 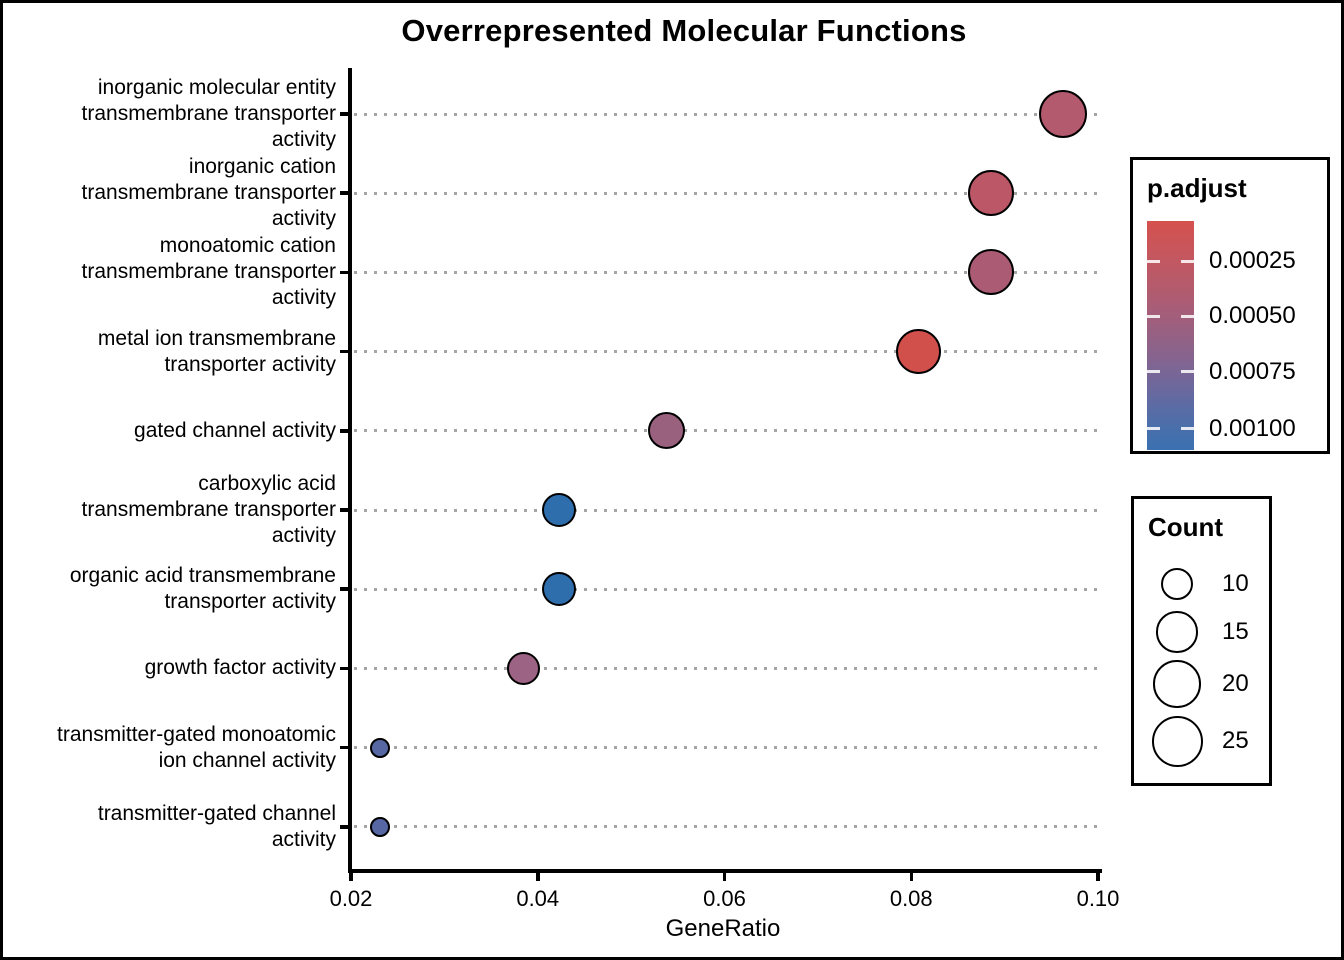 What do you see at coordinates (235, 430) in the screenshot?
I see `y-axis-label-line: gated channel activity` at bounding box center [235, 430].